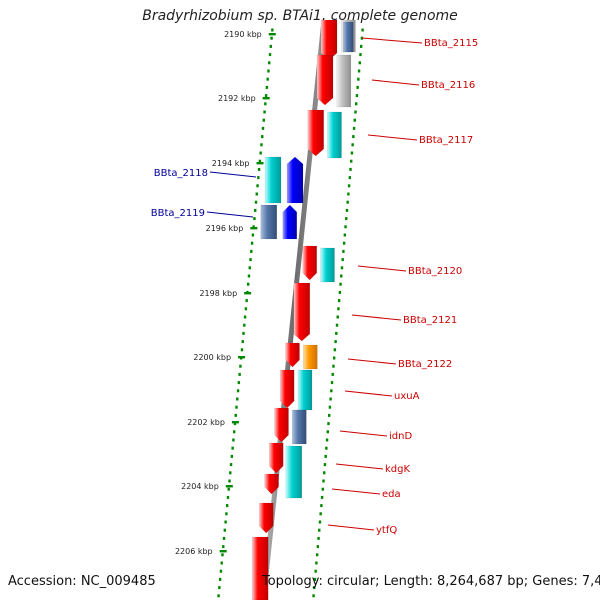 This screenshot has height=600, width=600. What do you see at coordinates (425, 364) in the screenshot?
I see `gene-label: BBta_2122` at bounding box center [425, 364].